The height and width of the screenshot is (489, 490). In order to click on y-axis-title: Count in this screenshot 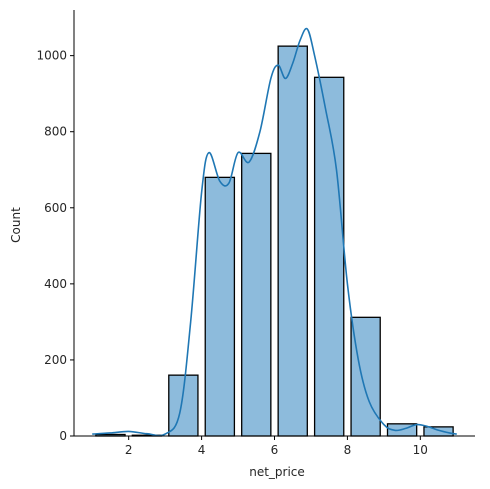, I will do `click(16, 225)`.